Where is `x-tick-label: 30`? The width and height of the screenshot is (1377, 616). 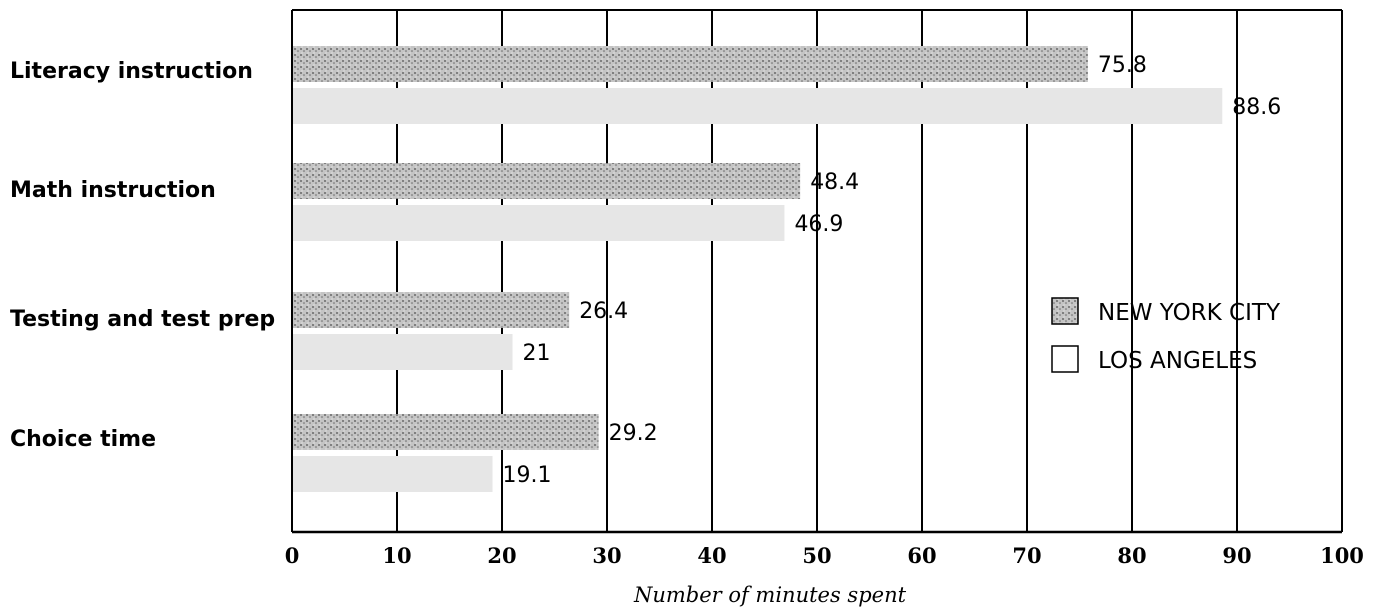 x-tick-label: 30 is located at coordinates (606, 555).